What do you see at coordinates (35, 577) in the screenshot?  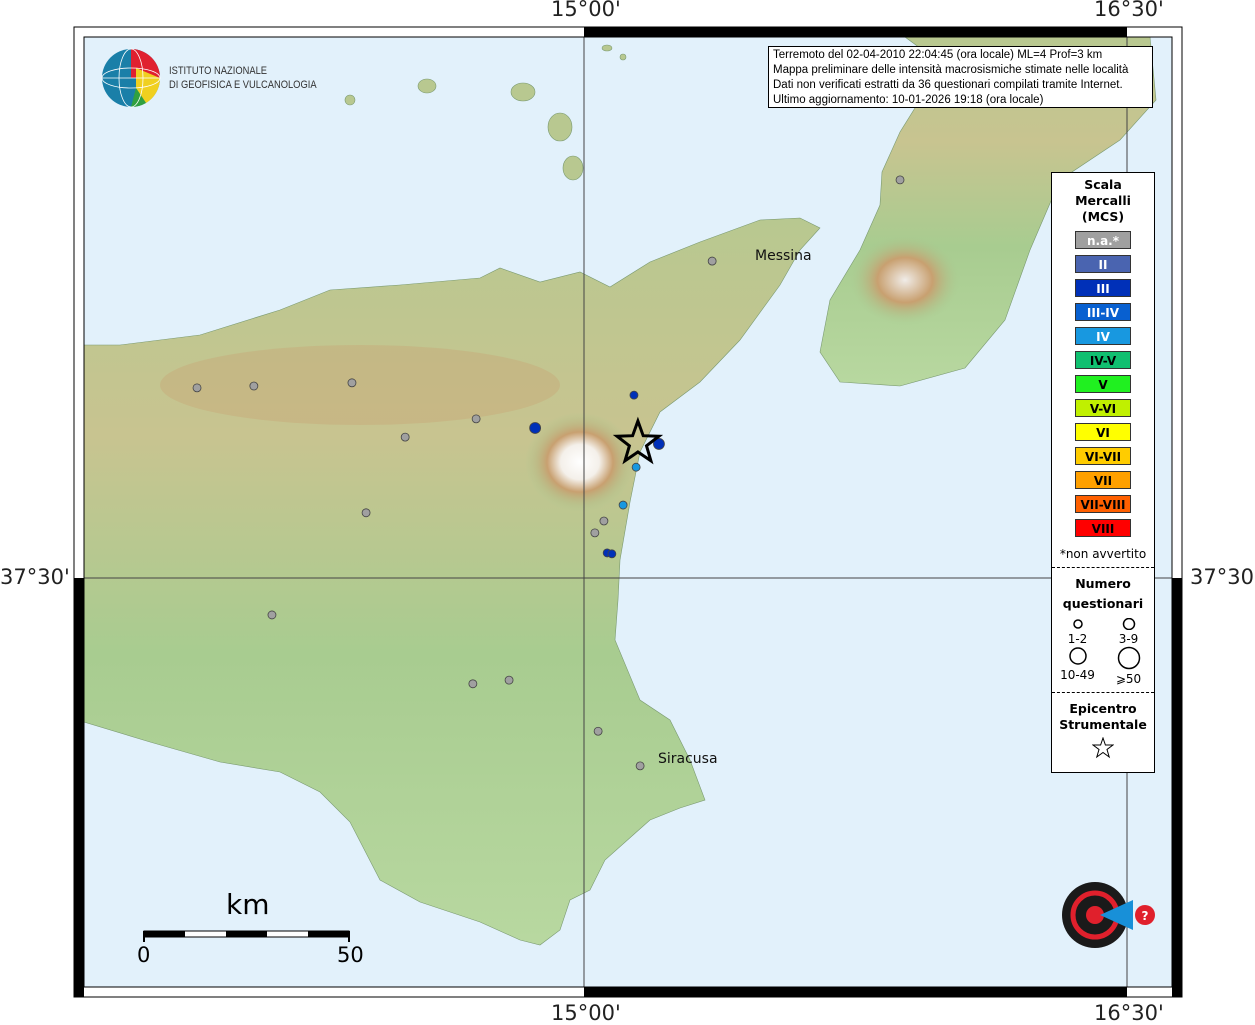 I see `lat-tick-left: 37°30'` at bounding box center [35, 577].